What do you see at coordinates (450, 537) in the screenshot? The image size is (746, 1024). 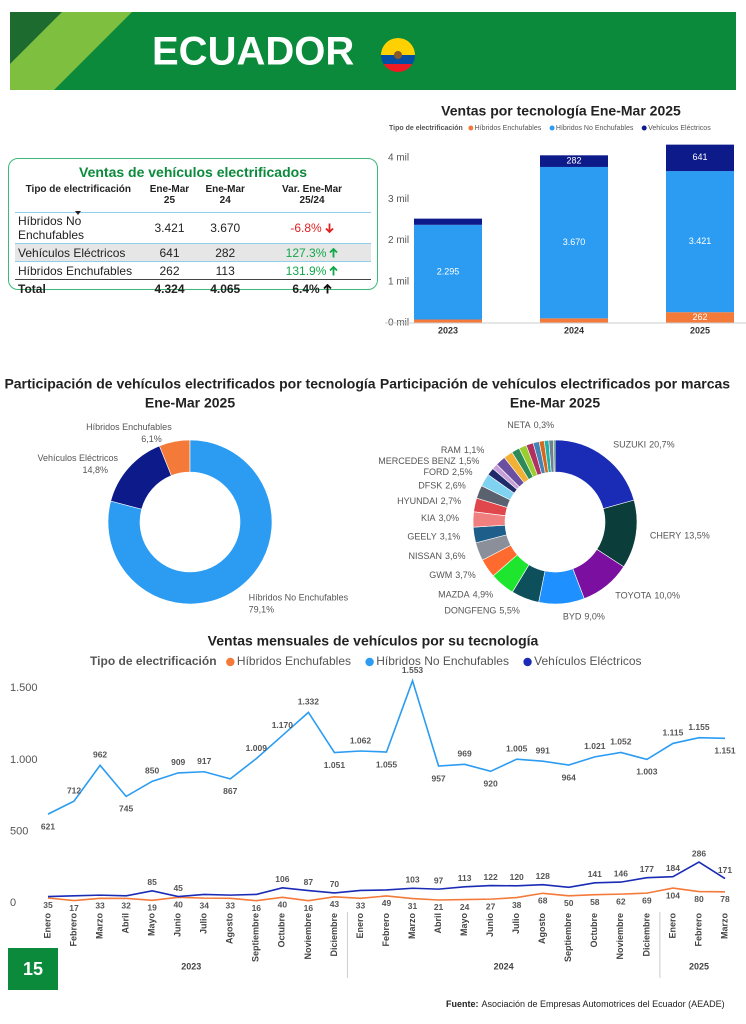 I see `slice-value-label: 3,1%` at bounding box center [450, 537].